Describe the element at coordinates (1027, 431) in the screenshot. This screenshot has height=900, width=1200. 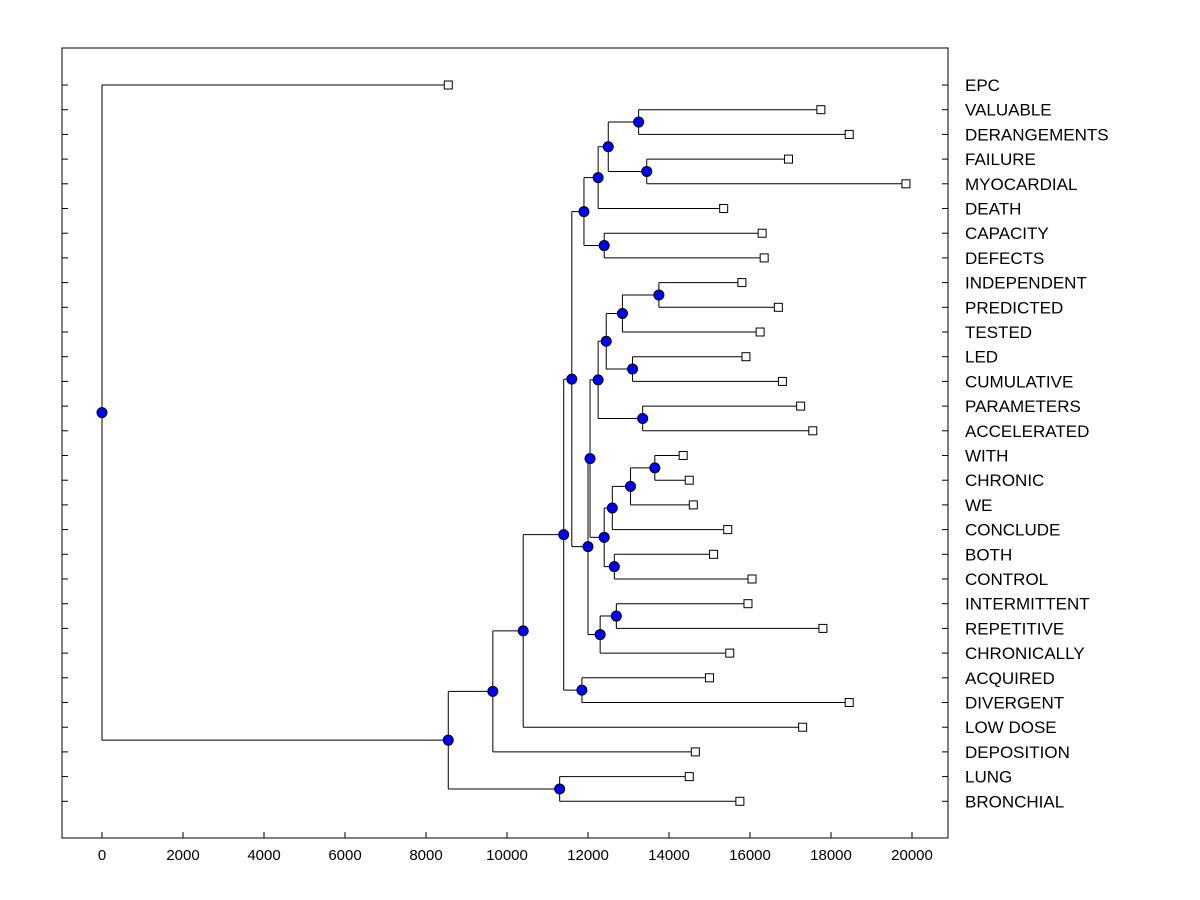
I see `leaf-label: ACCELERATED` at that location.